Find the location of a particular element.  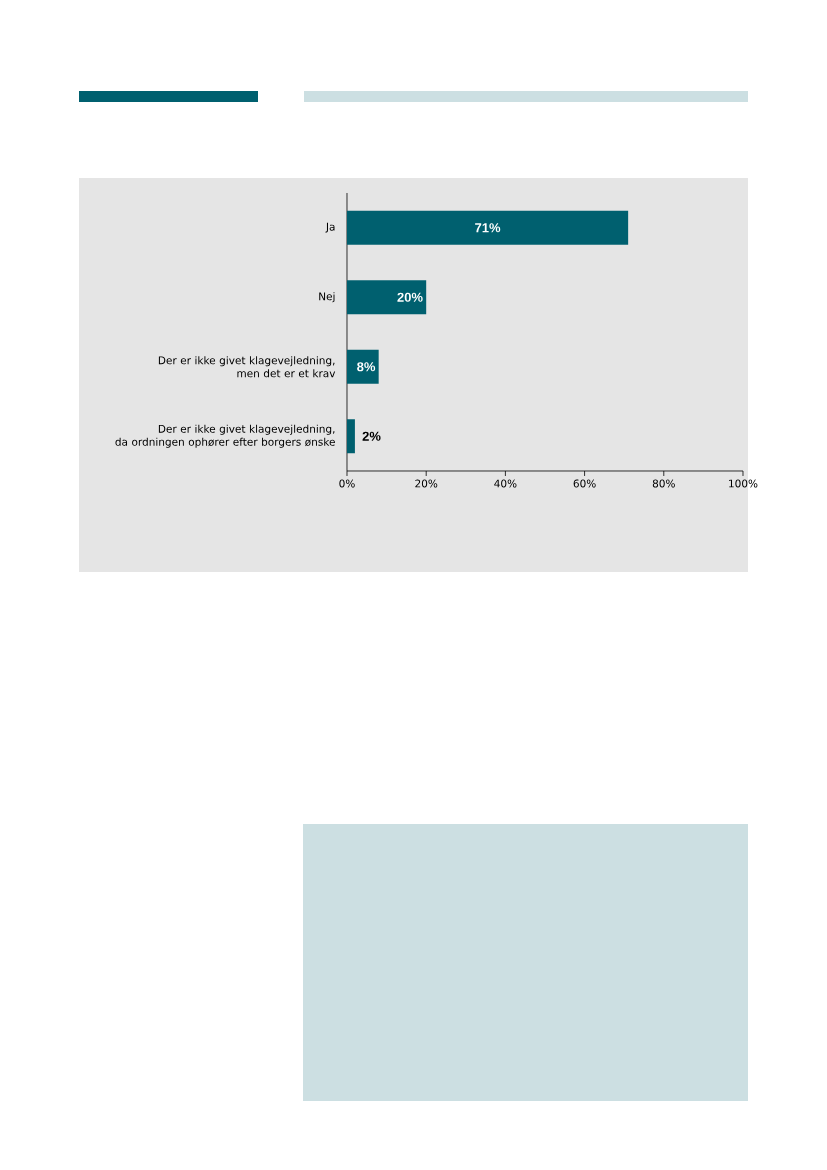

x-tick-label: 40% is located at coordinates (505, 483).